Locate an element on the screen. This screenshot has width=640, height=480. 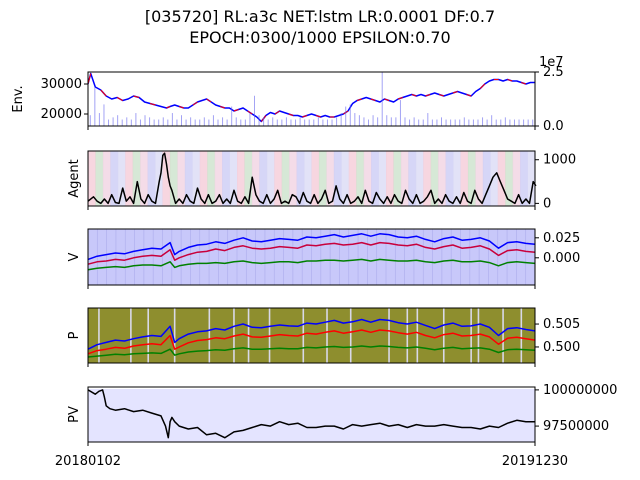
right-tick-label: 1000 is located at coordinates (559, 160).